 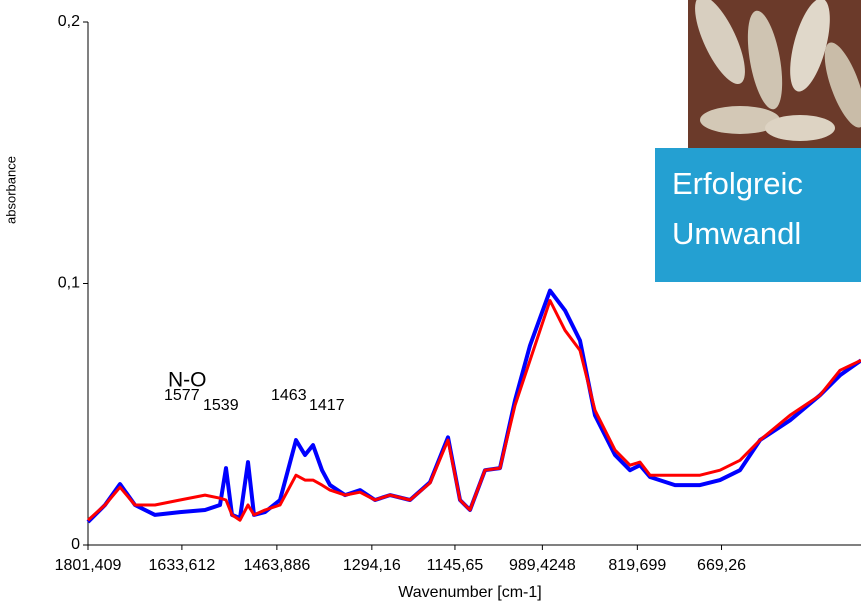 What do you see at coordinates (736, 233) in the screenshot?
I see `callout-text: Umwandl` at bounding box center [736, 233].